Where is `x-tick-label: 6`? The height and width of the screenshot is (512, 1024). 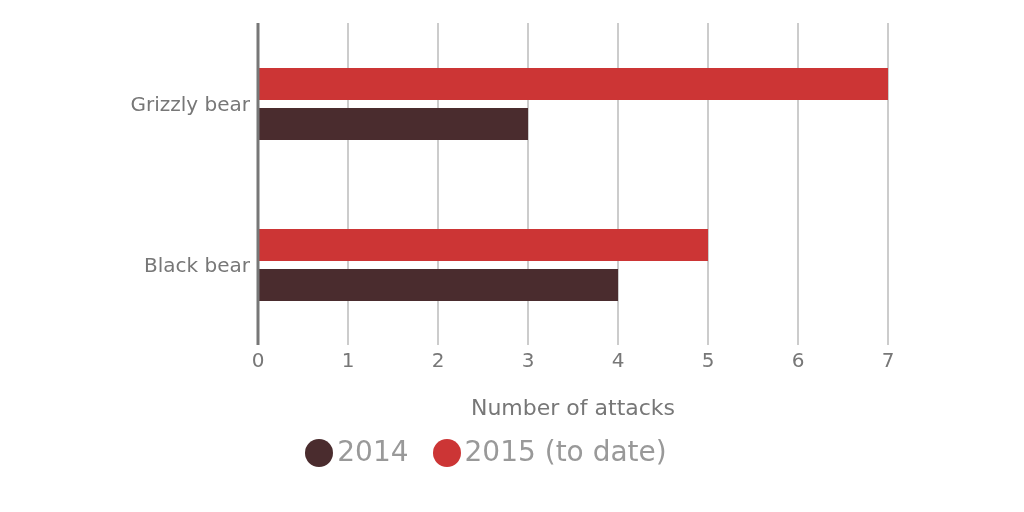 x-tick-label: 6 is located at coordinates (798, 360).